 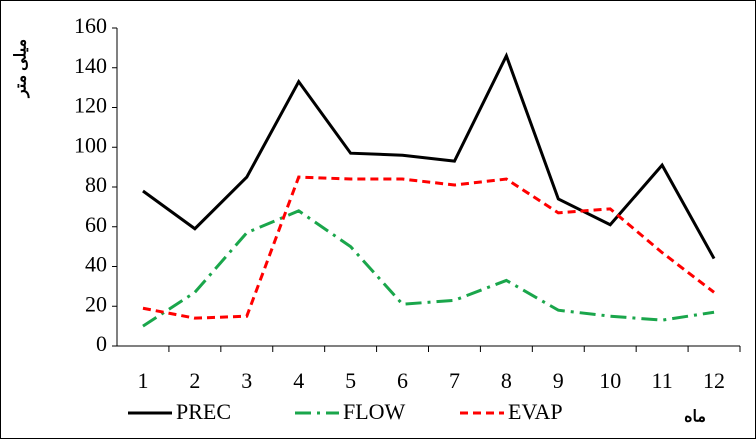 What do you see at coordinates (454, 380) in the screenshot?
I see `x-tick-label: 7` at bounding box center [454, 380].